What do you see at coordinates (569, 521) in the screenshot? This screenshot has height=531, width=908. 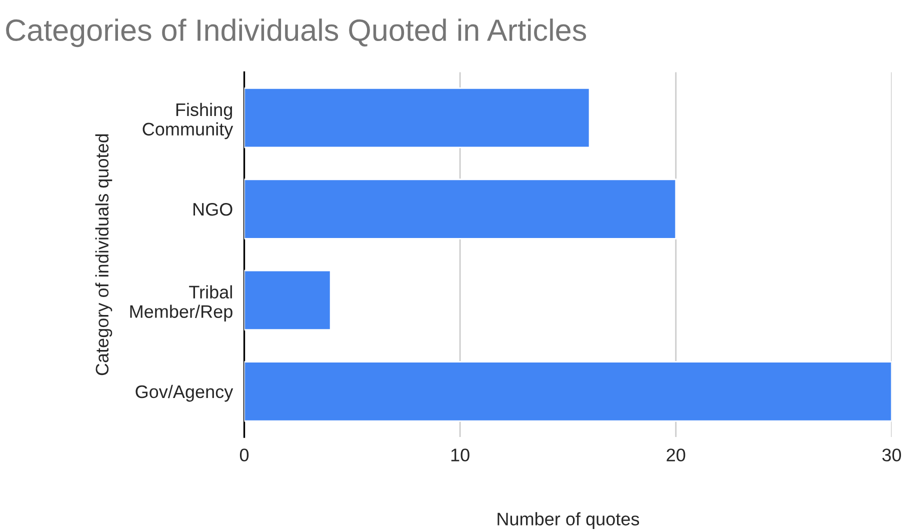 I see `x-axis-title: Number of quotes` at bounding box center [569, 521].